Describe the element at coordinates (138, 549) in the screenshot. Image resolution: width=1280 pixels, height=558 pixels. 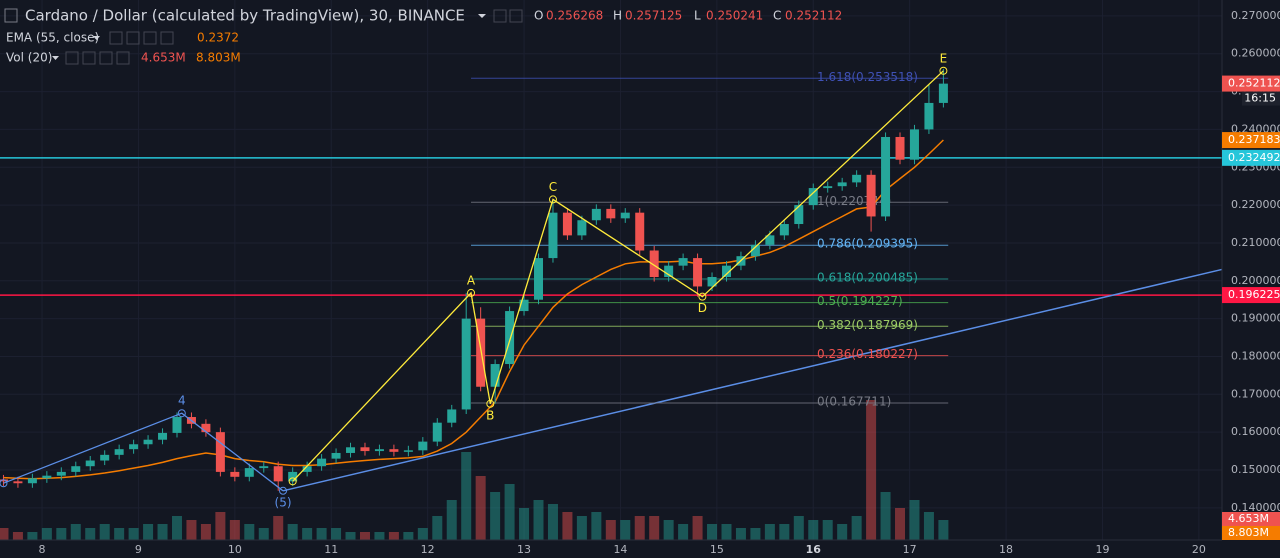
I see `x-tick-label: 9` at that location.